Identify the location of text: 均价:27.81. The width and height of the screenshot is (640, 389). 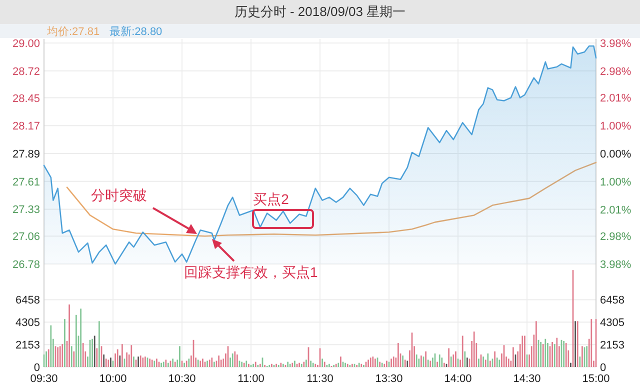
(73, 32).